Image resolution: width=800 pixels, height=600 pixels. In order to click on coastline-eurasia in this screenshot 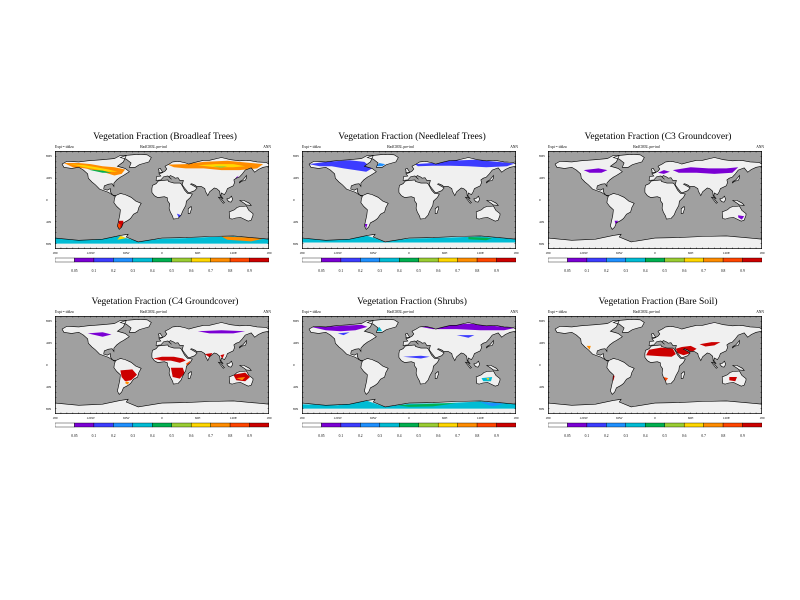, I will do `click(212, 178)`.